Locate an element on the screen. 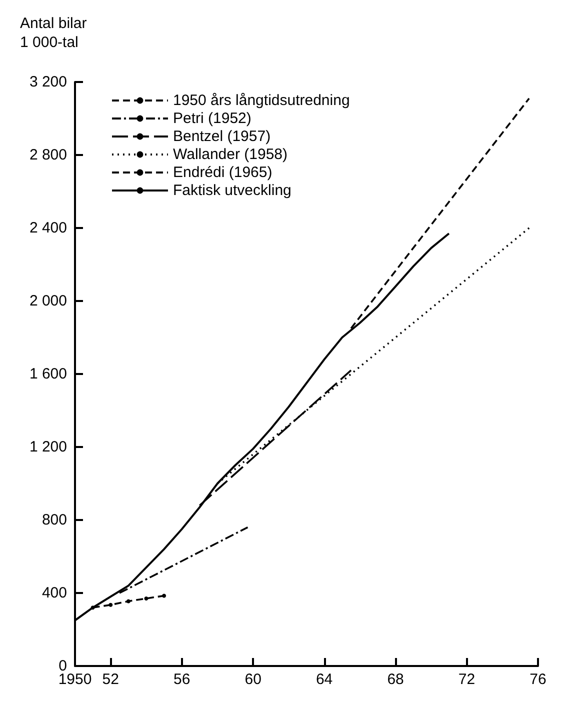  legend-label: Wallander (1958) is located at coordinates (230, 154).